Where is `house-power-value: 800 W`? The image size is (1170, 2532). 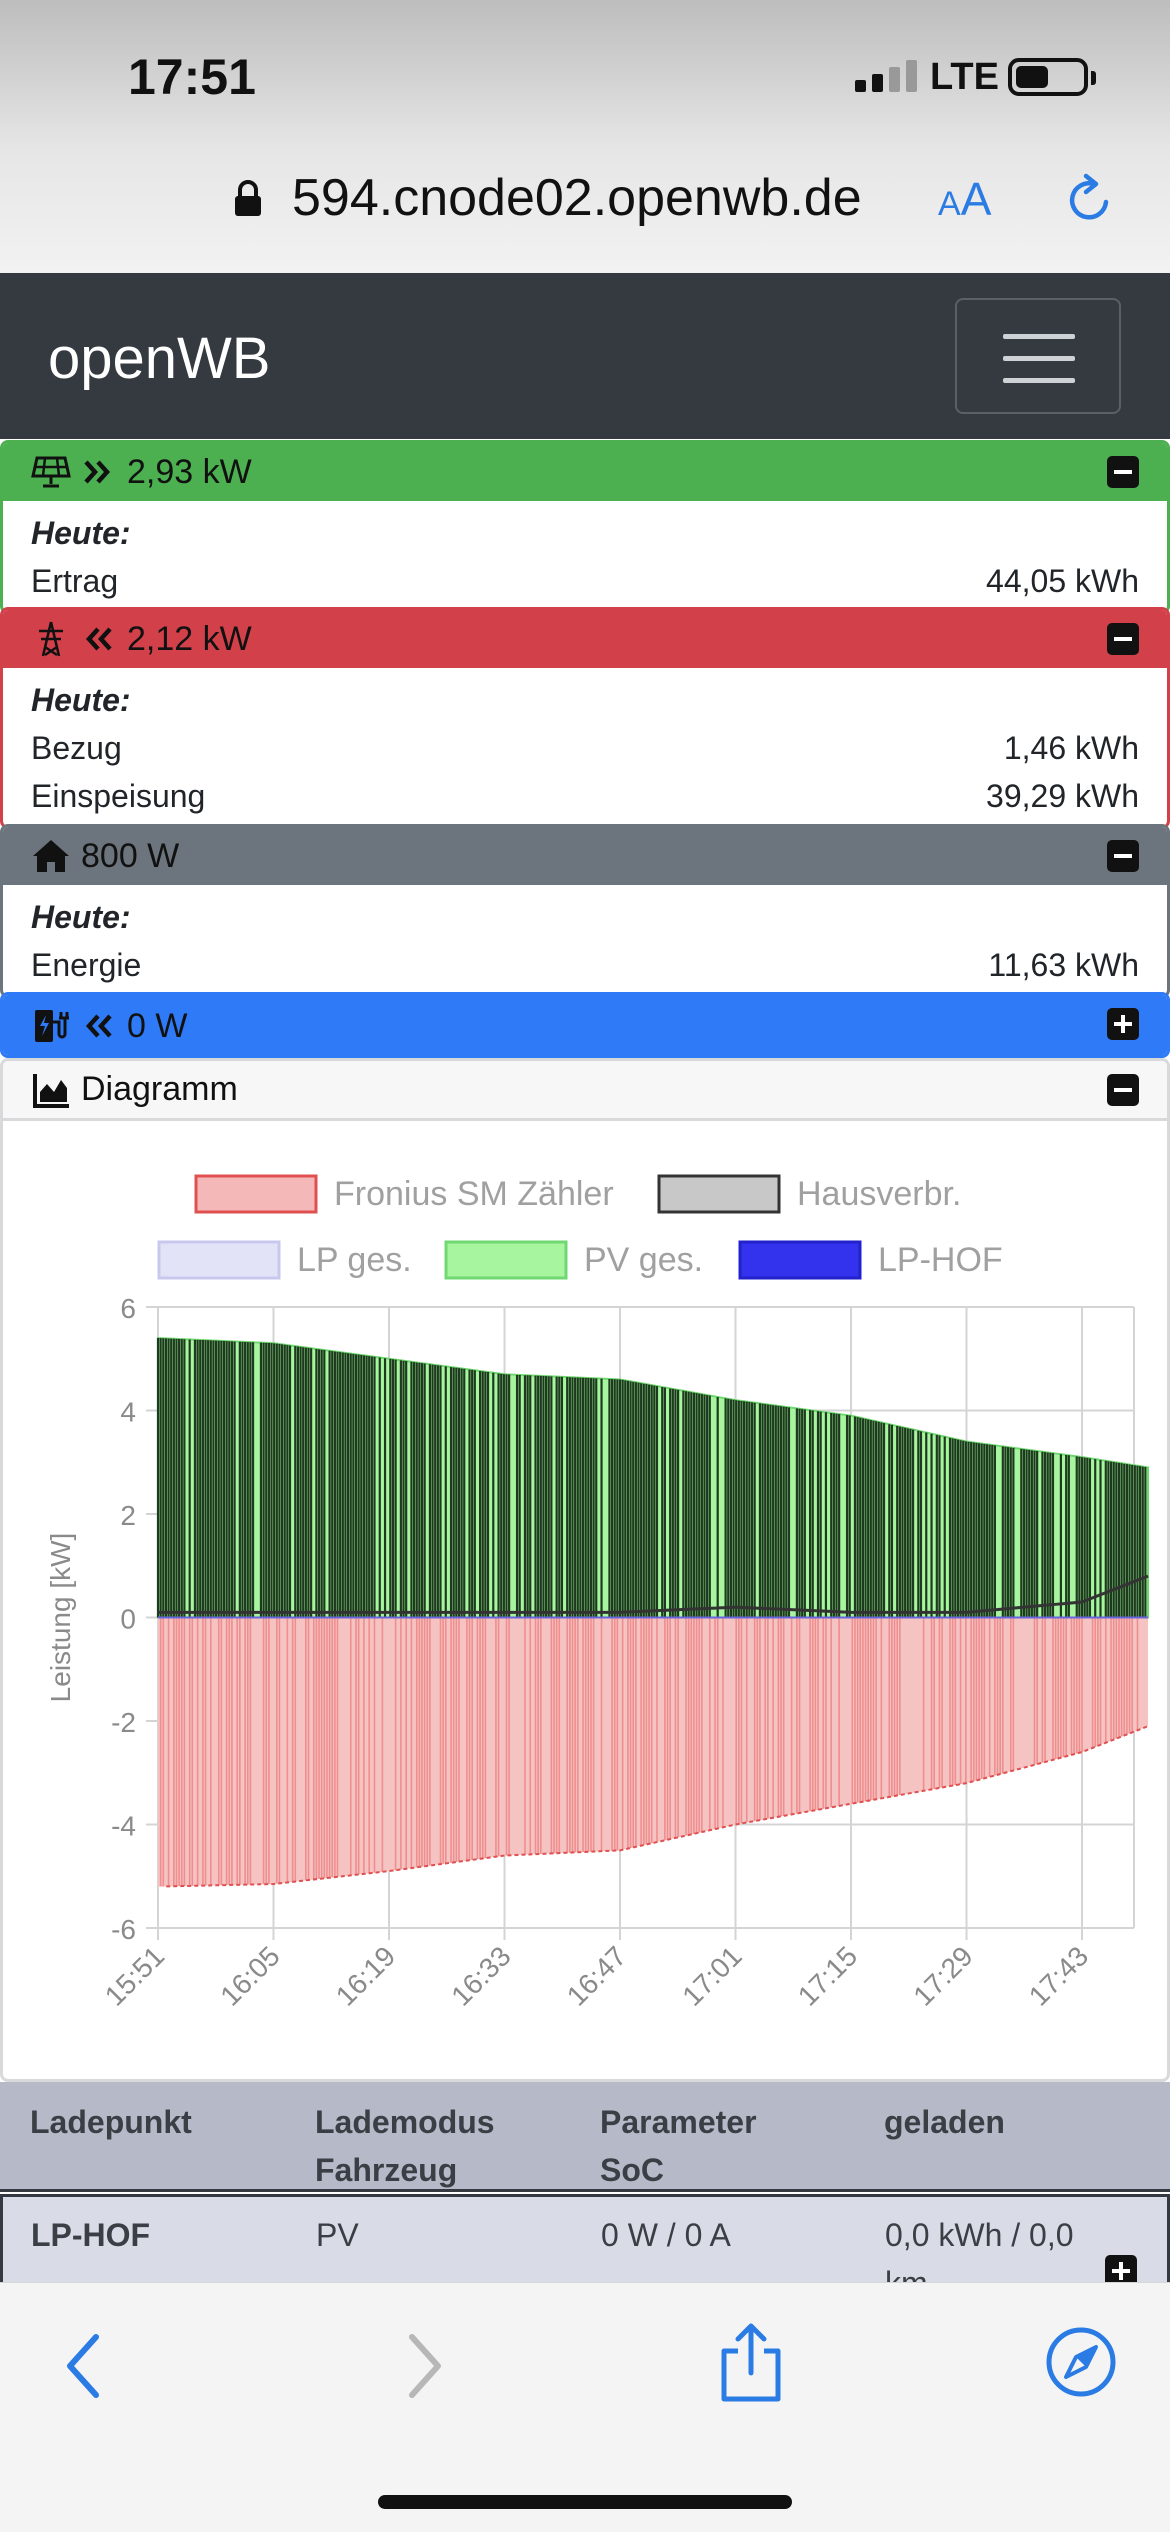
house-power-value: 800 W is located at coordinates (130, 855).